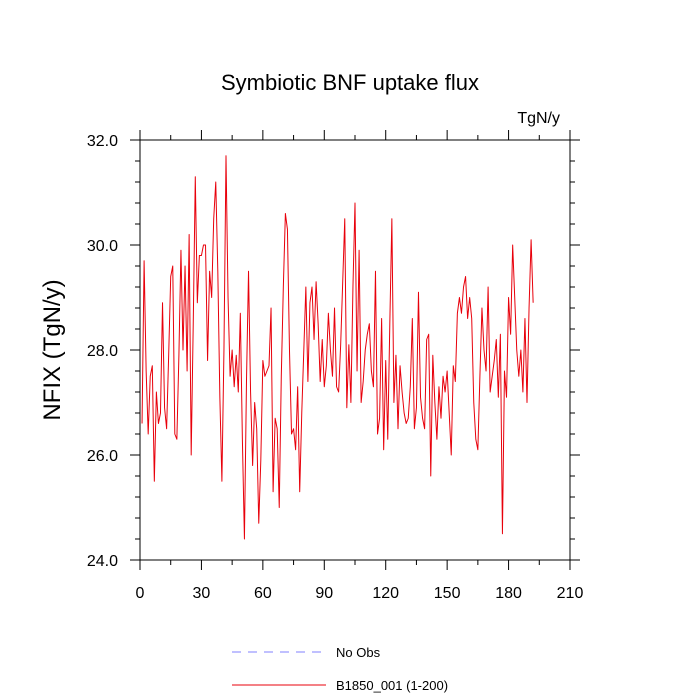  I want to click on y-tick-label: 32.0, so click(102, 141).